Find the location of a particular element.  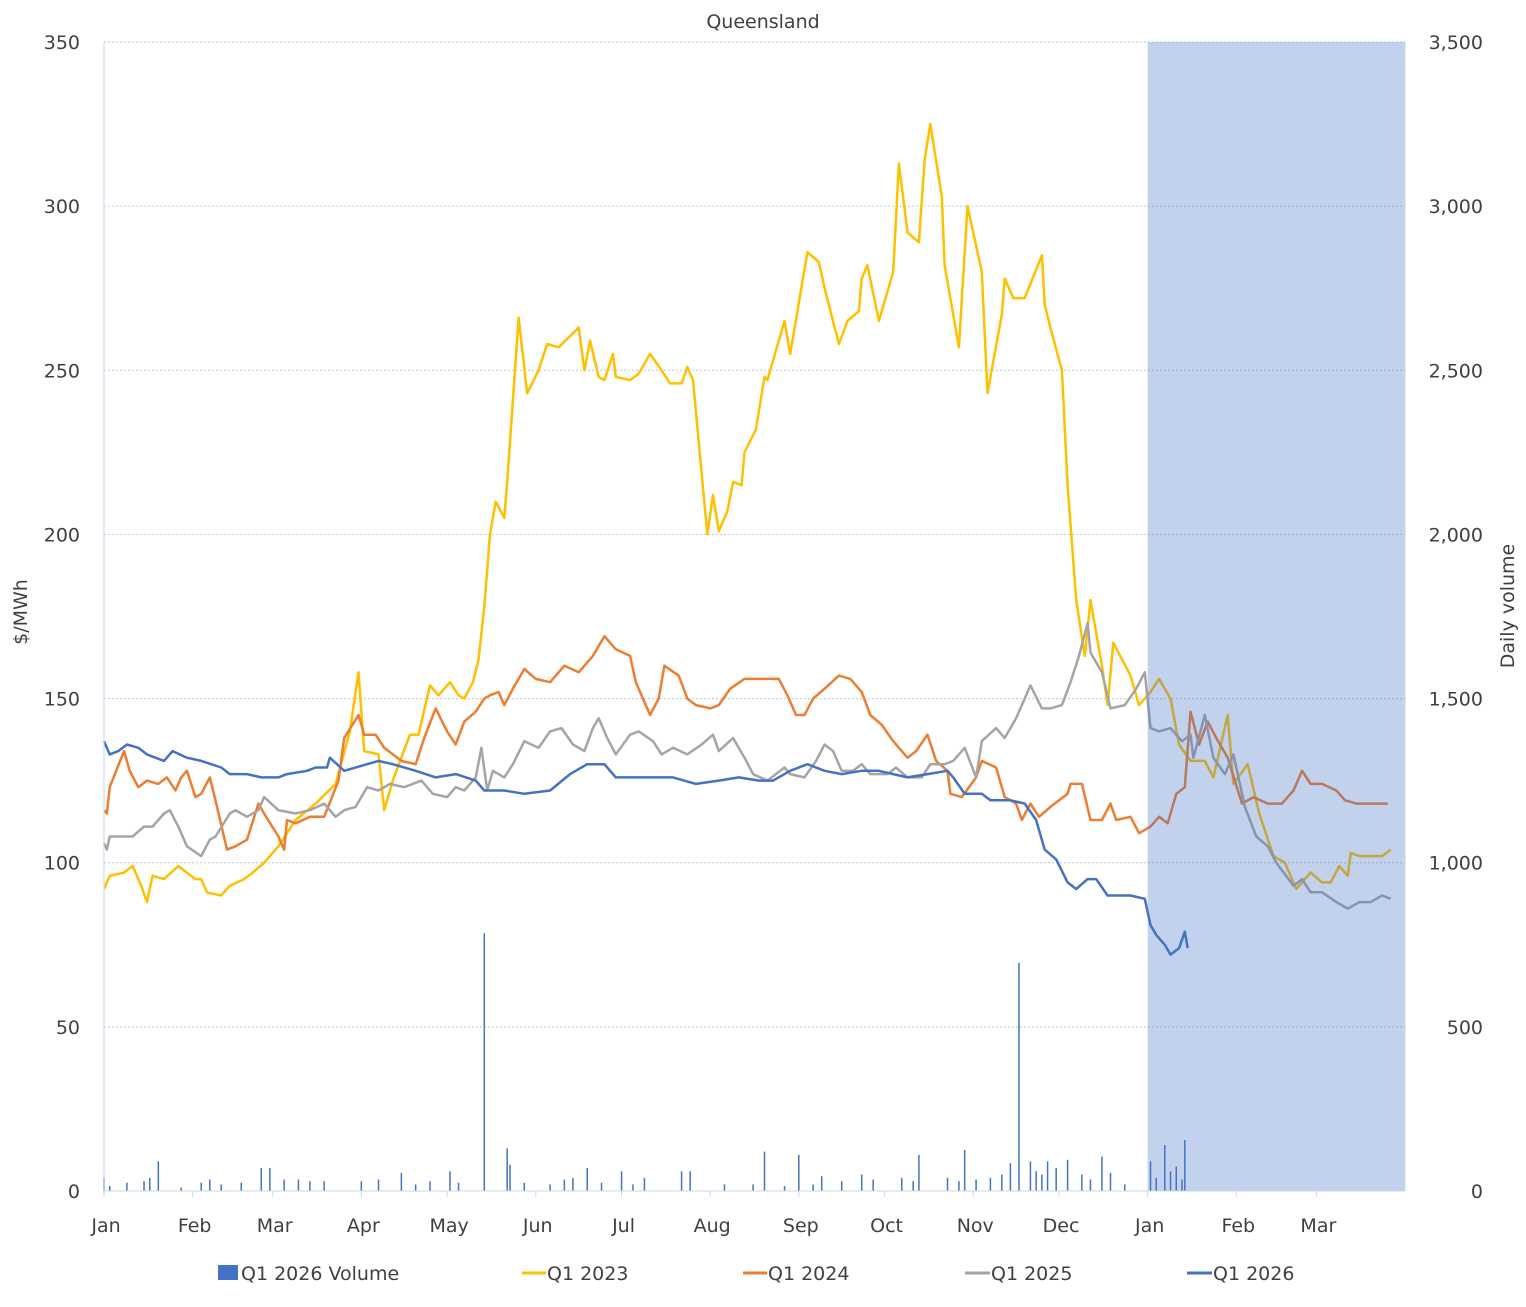

series-line-q1-2024 is located at coordinates (745, 742).